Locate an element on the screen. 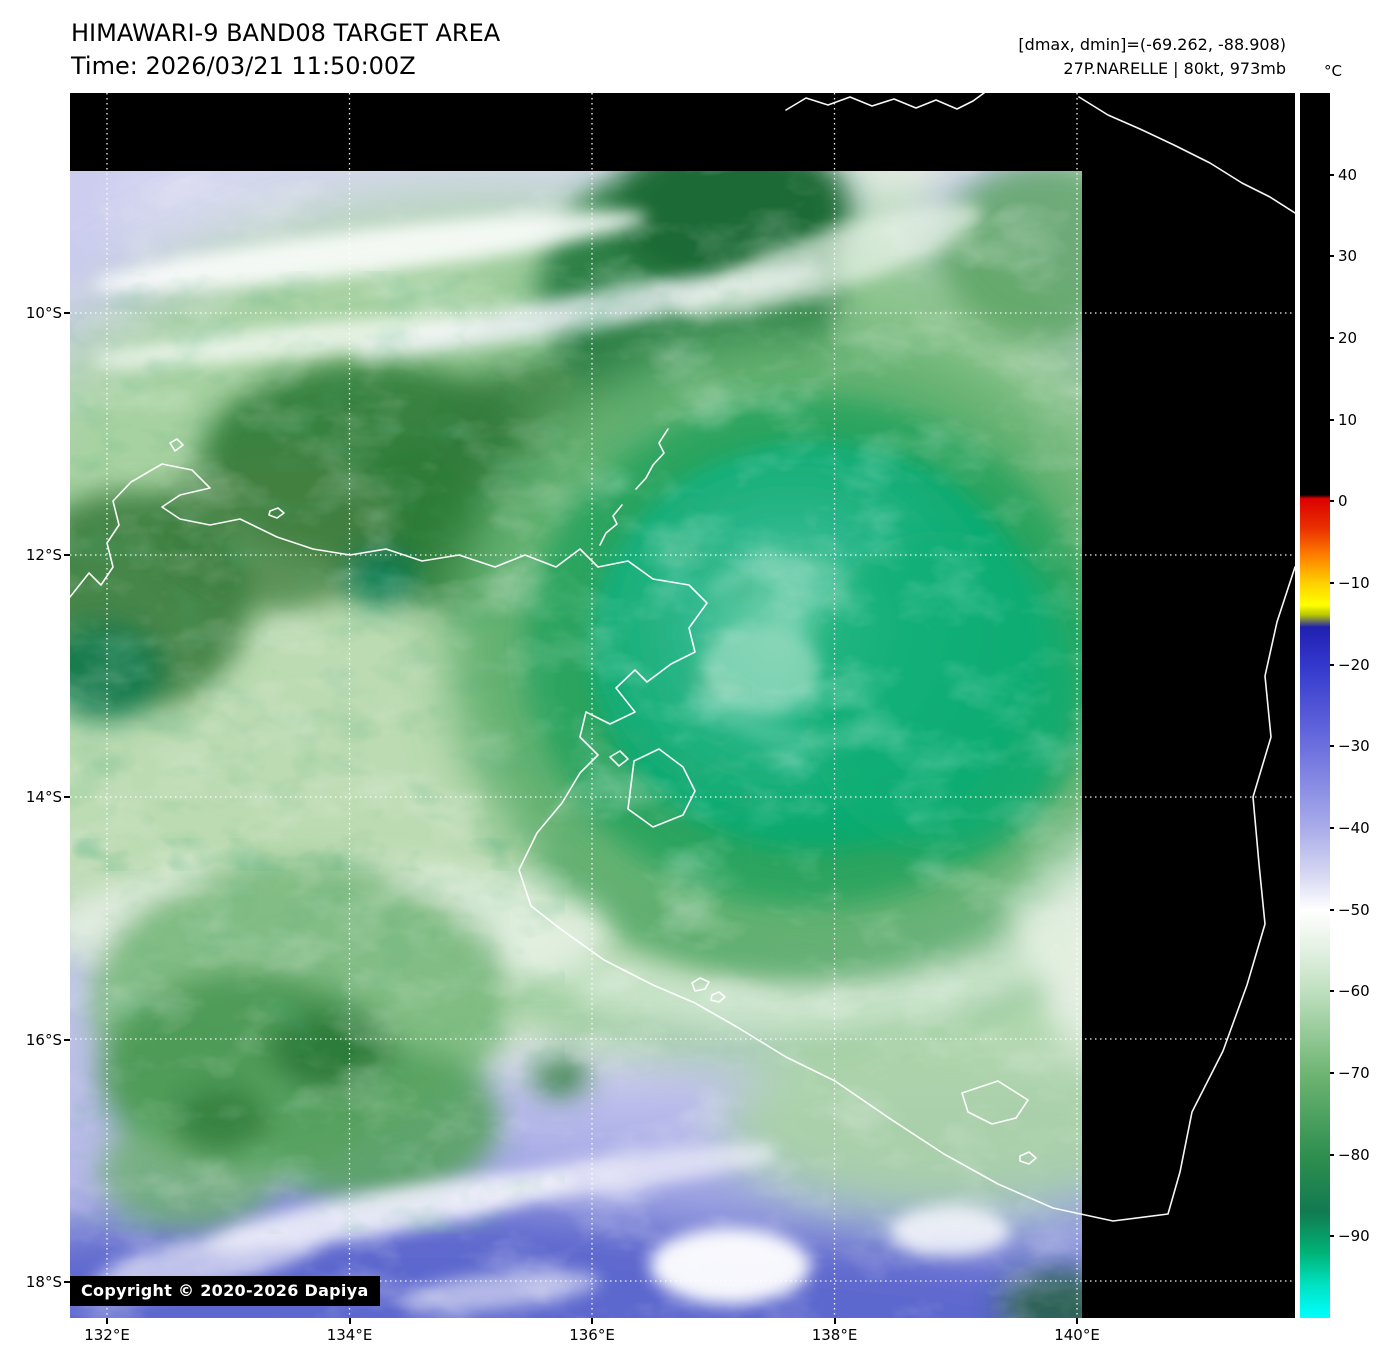  figure-time: Time: 2026/03/21 11:50:00Z is located at coordinates (243, 66).